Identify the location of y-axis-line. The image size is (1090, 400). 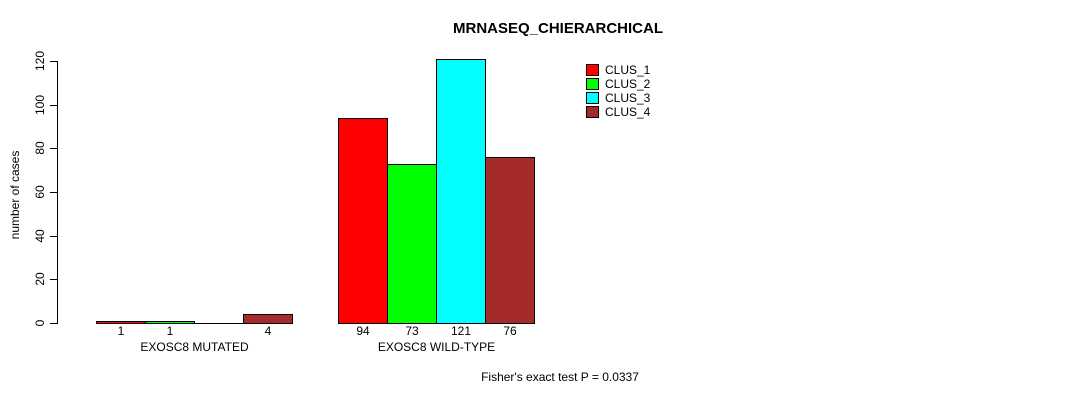
(57, 192).